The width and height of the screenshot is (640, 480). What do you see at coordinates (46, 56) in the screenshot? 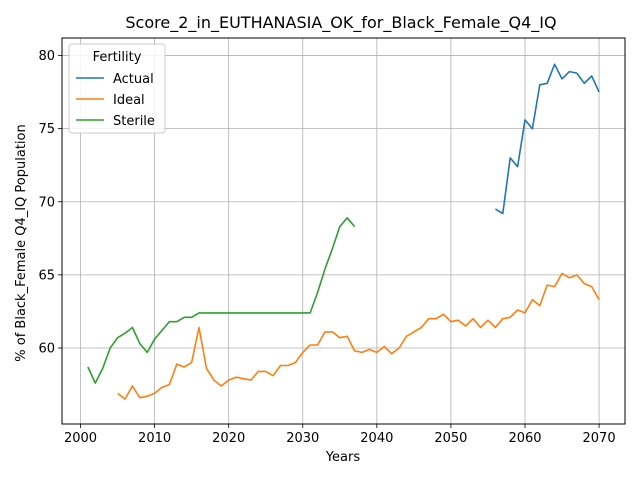
I see `y-tick-label: 80` at bounding box center [46, 56].